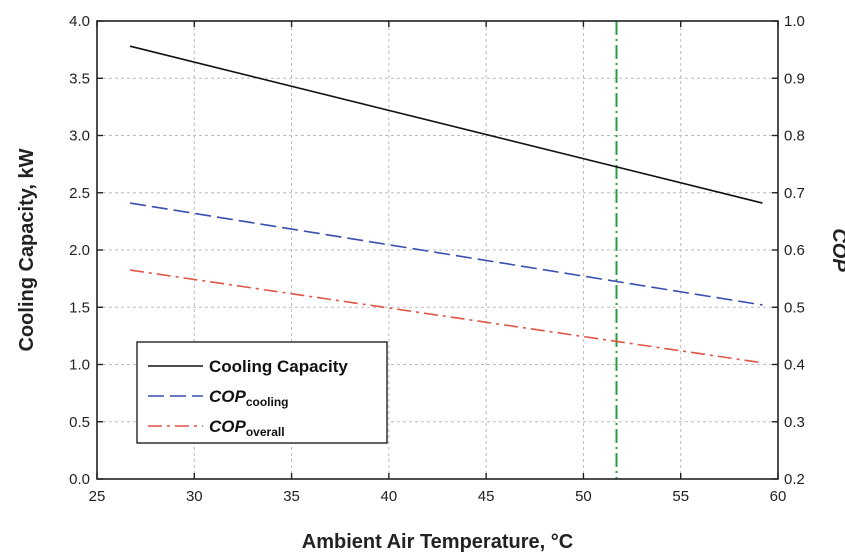  I want to click on y2-tick-labels: 0.2 0.3 0.4 0.5 0.6 0.7 0.8 0.9 1.0, so click(794, 250).